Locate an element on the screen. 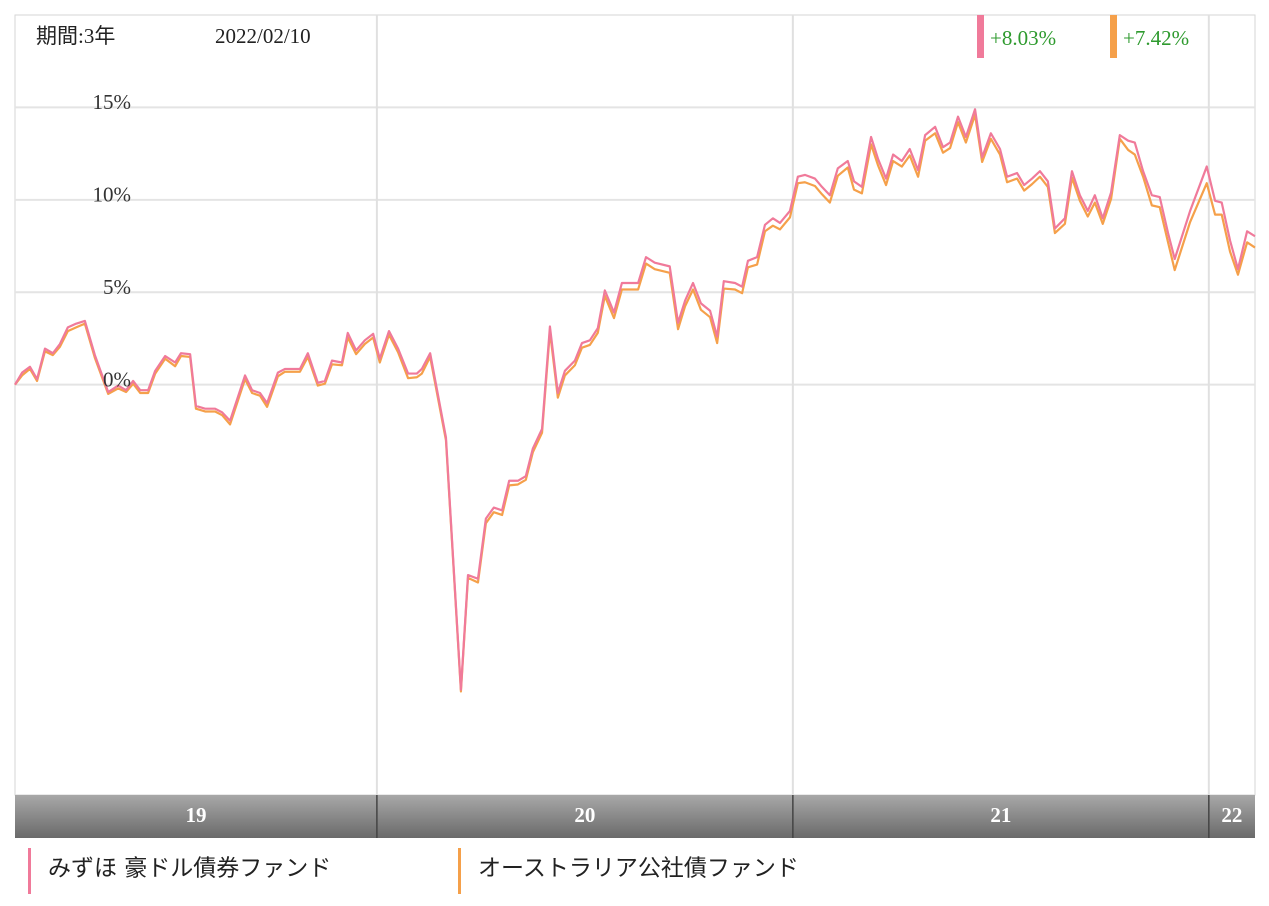 Image resolution: width=1269 pixels, height=906 pixels. x-tick-label: 20 is located at coordinates (584, 815).